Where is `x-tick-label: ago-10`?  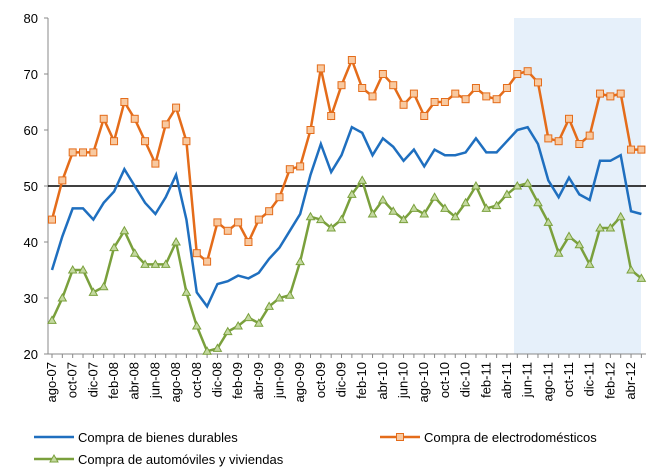 x-tick-label: ago-10 is located at coordinates (423, 382).